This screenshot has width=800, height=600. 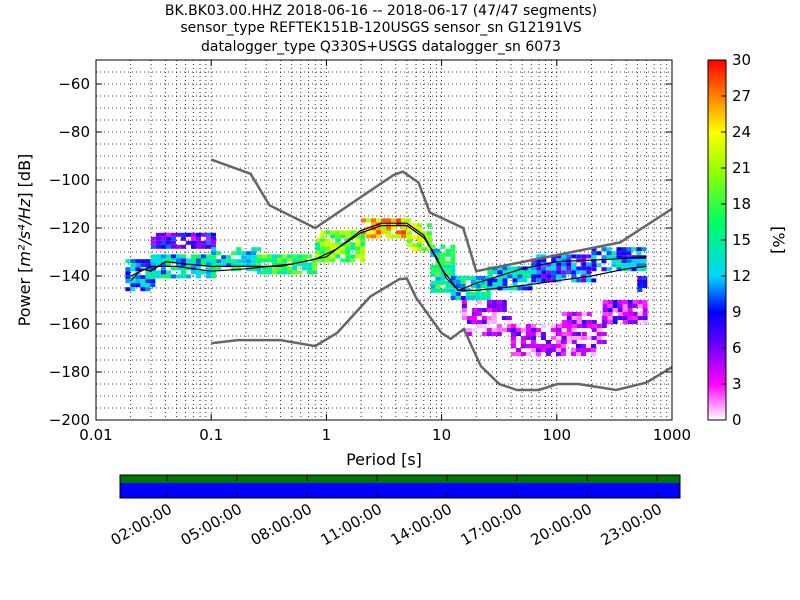 What do you see at coordinates (69, 324) in the screenshot?
I see `y-tick-label: −160` at bounding box center [69, 324].